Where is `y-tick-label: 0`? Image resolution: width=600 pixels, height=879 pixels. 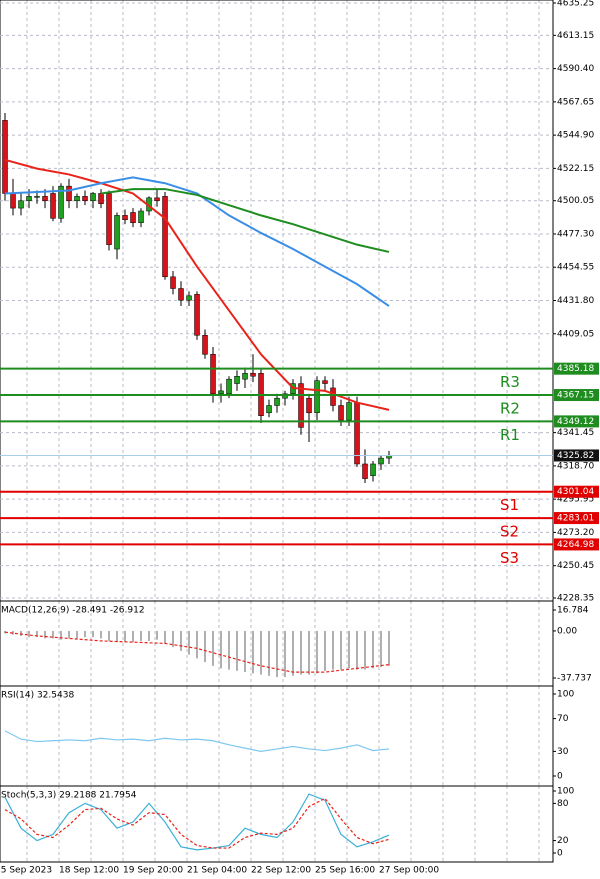 y-tick-label: 0 is located at coordinates (560, 777).